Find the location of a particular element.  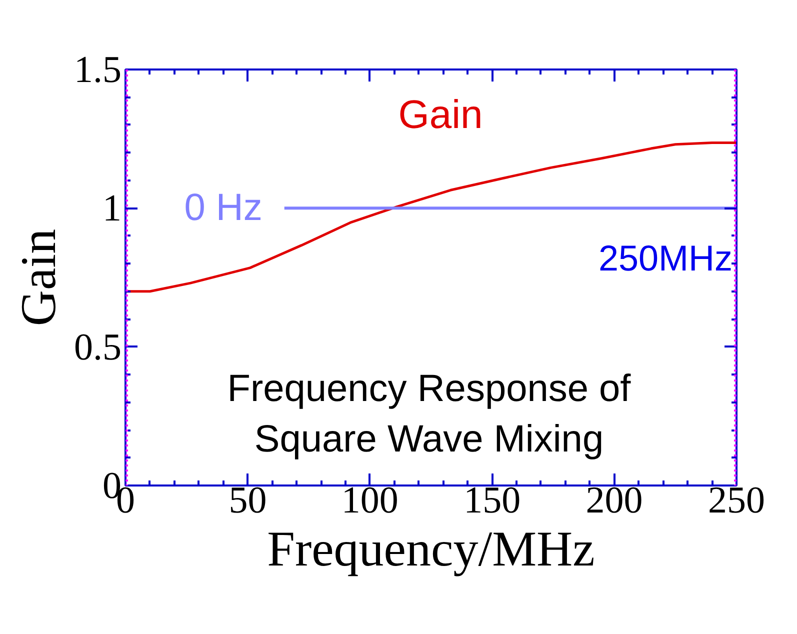

series-label: 0 Hz is located at coordinates (223, 208).